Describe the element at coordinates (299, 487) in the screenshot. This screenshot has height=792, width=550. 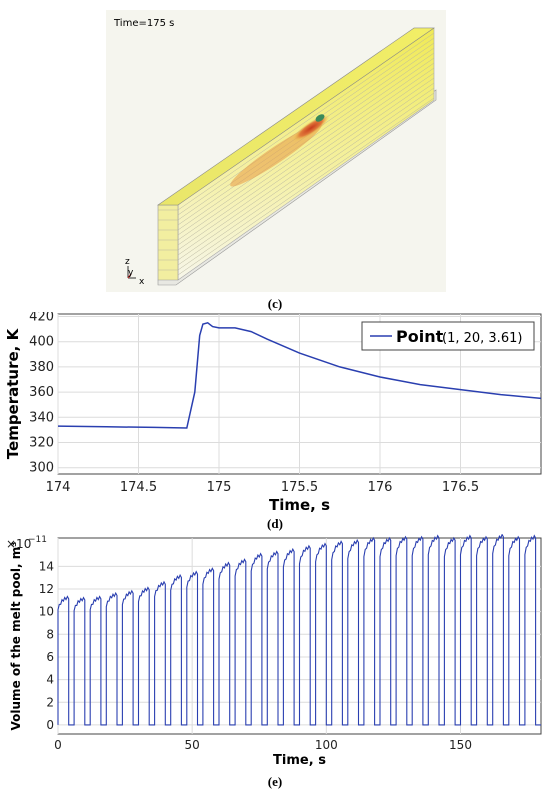
I see `x-tick-label: 175.5` at that location.